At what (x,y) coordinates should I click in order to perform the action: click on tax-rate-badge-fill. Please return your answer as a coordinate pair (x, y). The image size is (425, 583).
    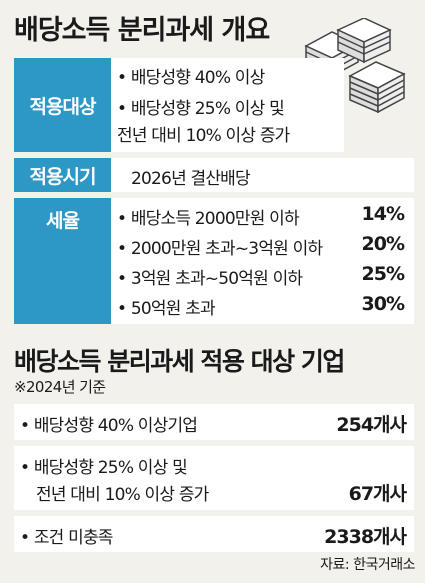
    Looking at the image, I should click on (62, 282).